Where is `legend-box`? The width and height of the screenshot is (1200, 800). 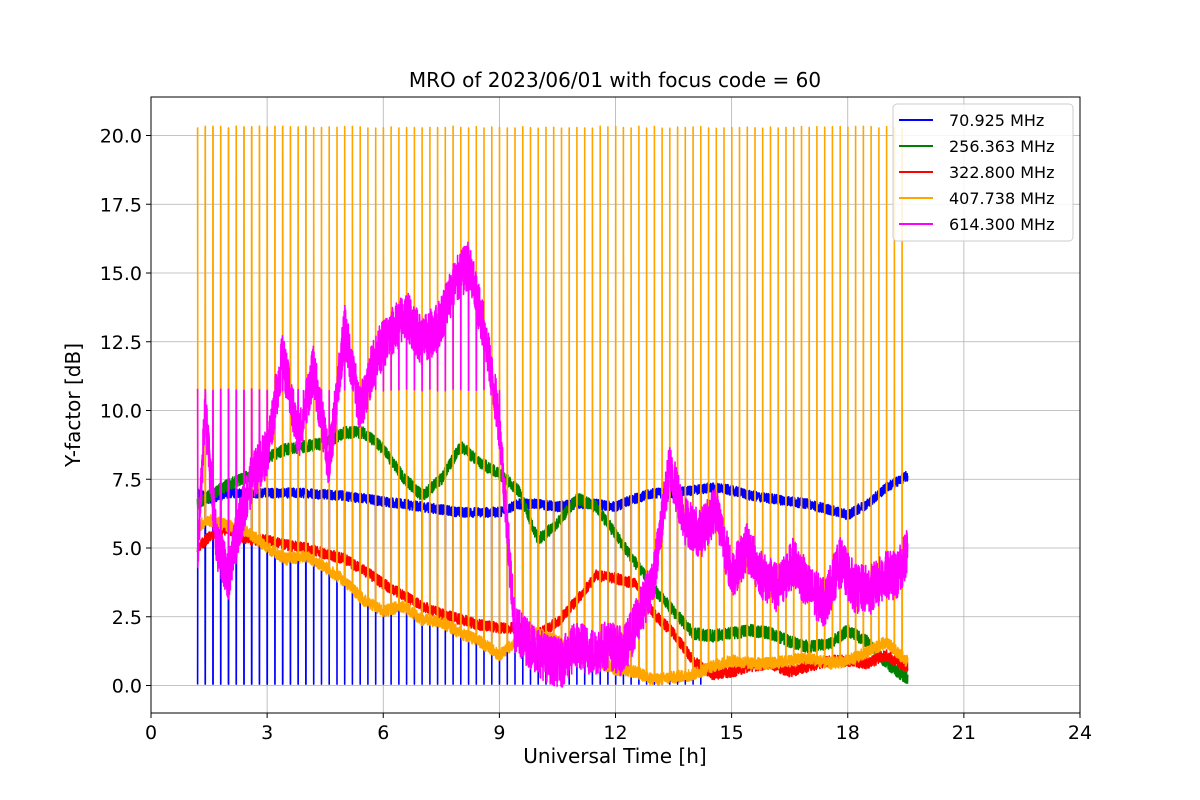
legend-box is located at coordinates (983, 172).